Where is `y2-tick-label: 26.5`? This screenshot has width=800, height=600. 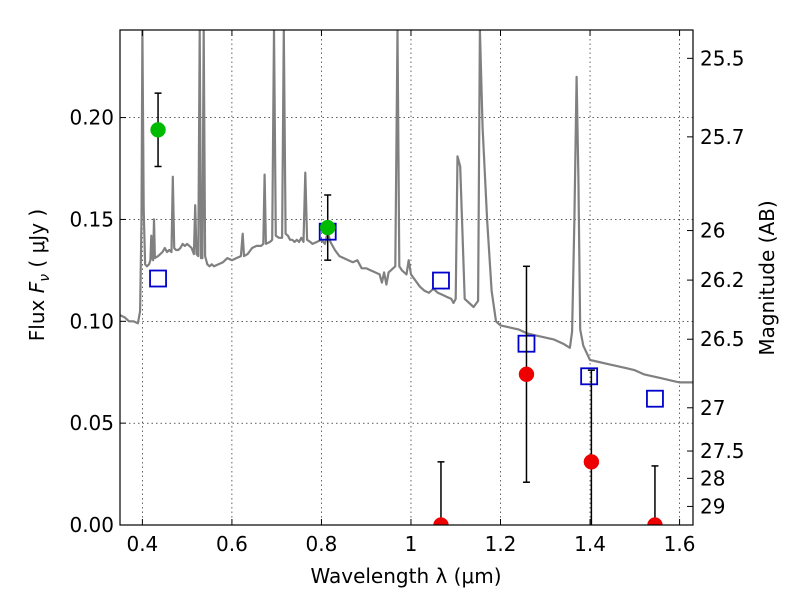
y2-tick-label: 26.5 is located at coordinates (722, 339).